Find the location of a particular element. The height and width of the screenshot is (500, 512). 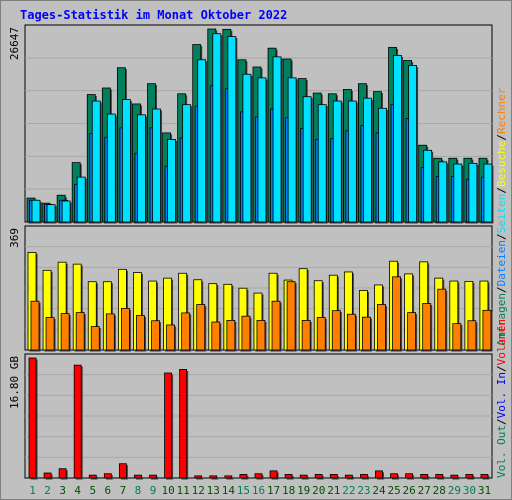

chart-title: Tages-Statistik im Monat Oktober 2022 is located at coordinates (153, 15).